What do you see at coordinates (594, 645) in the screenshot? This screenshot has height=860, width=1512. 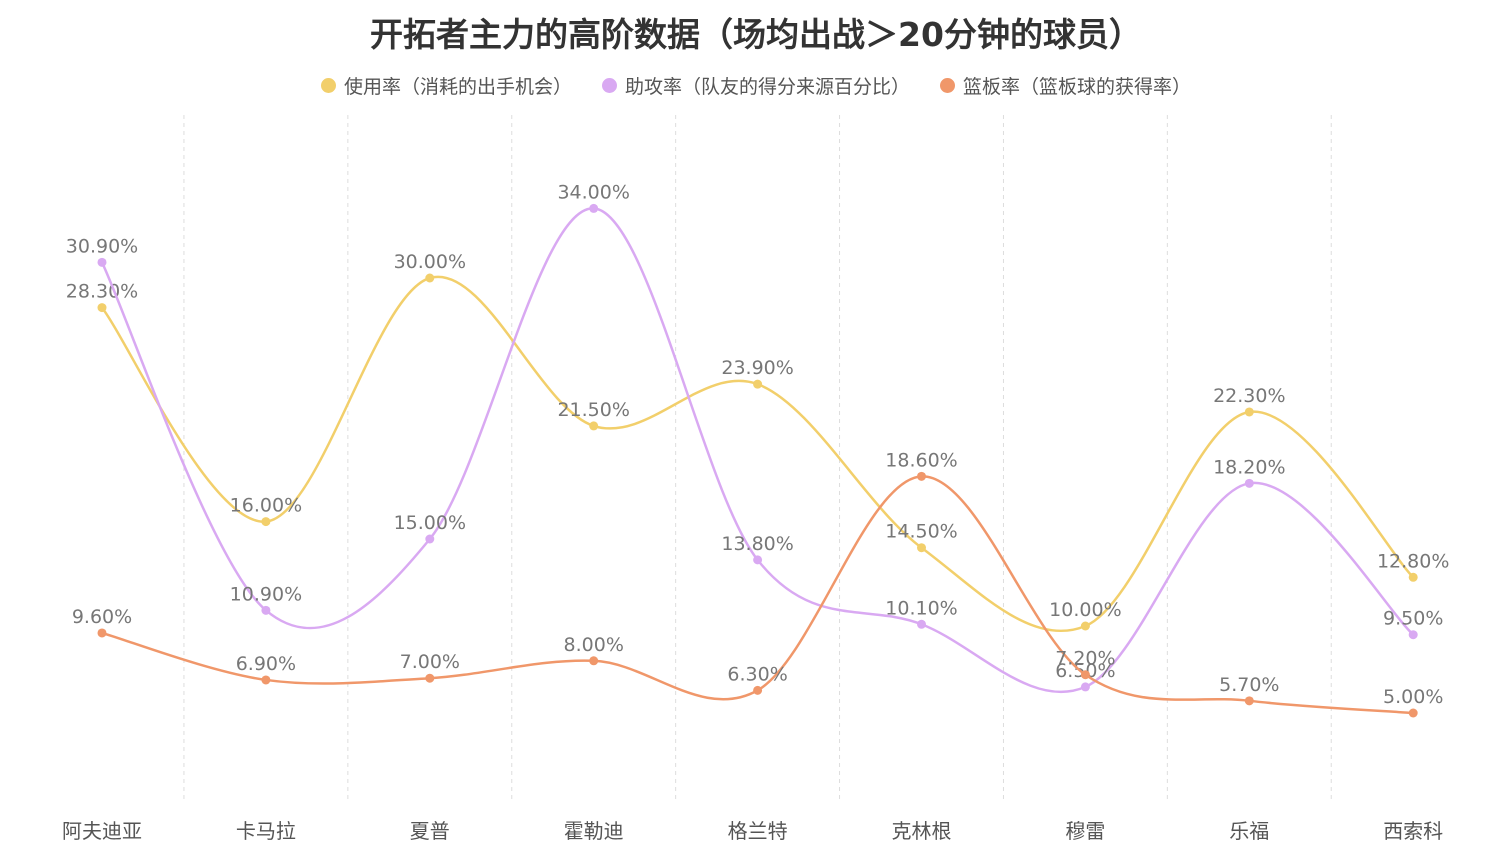 I see `data-label-rebound: 8.00%` at bounding box center [594, 645].